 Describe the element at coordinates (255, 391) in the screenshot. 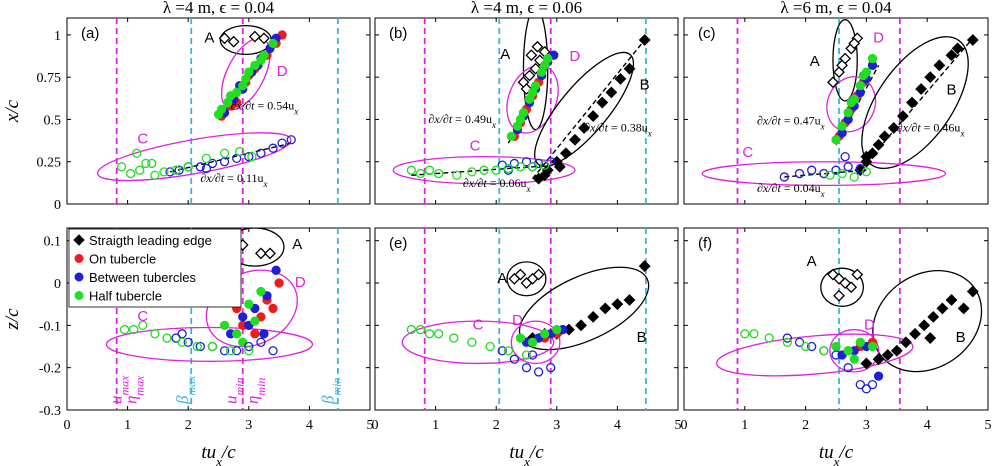

I see `vertical-line-label: ηmin` at that location.